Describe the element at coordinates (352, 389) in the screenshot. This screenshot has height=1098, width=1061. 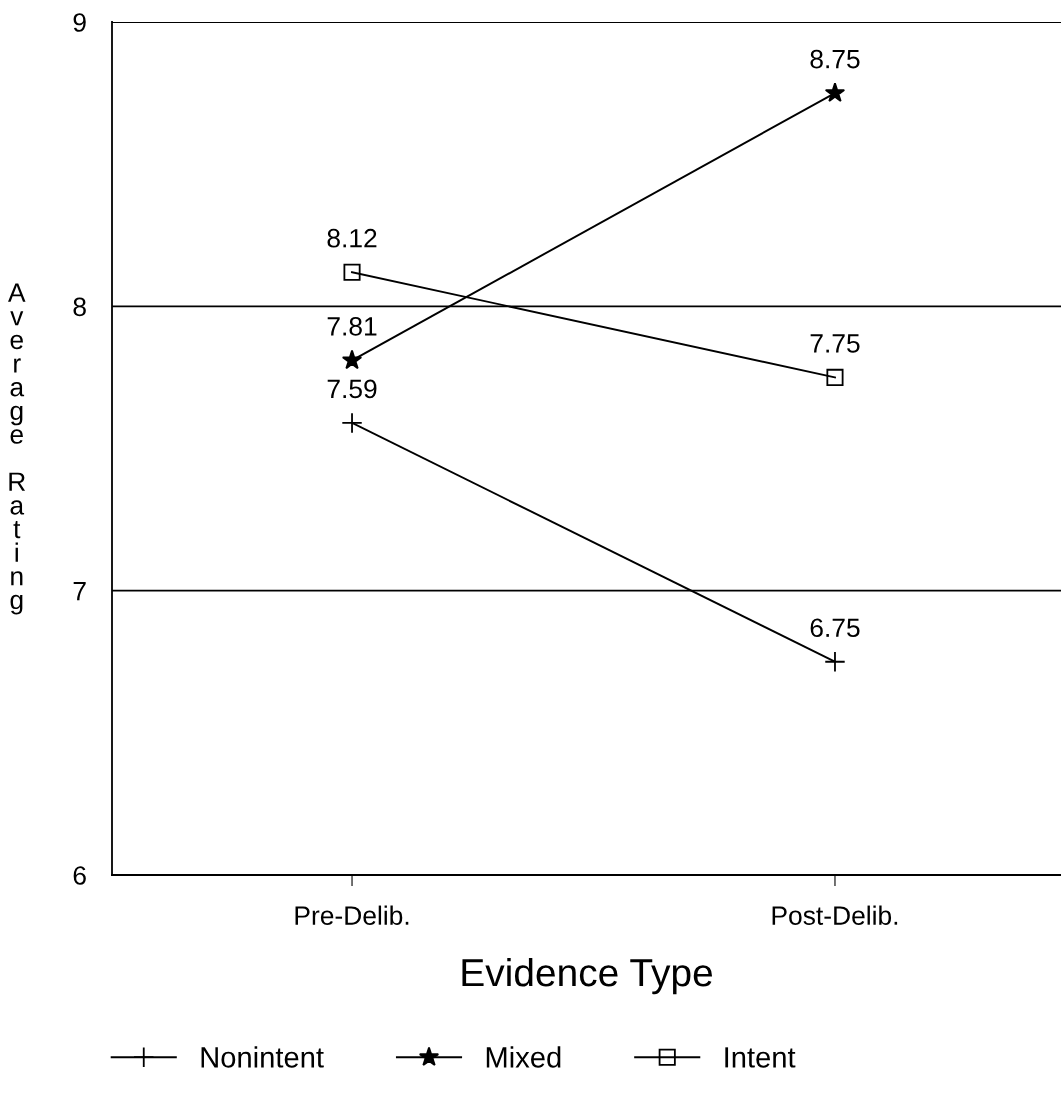
I see `data-label: 7.59` at that location.